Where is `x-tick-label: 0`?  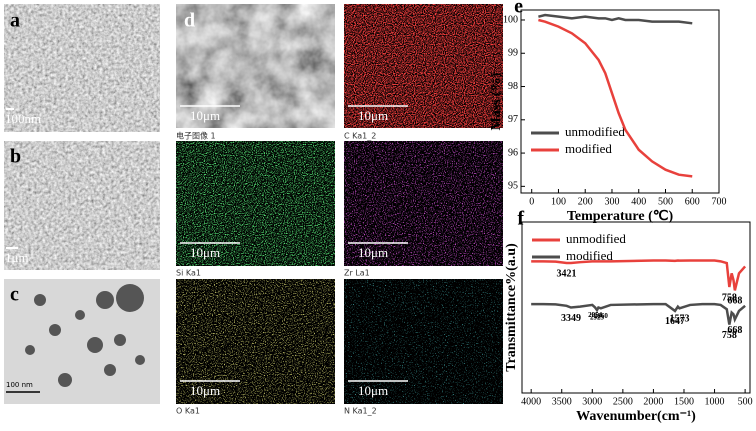
x-tick-label: 0 is located at coordinates (531, 201).